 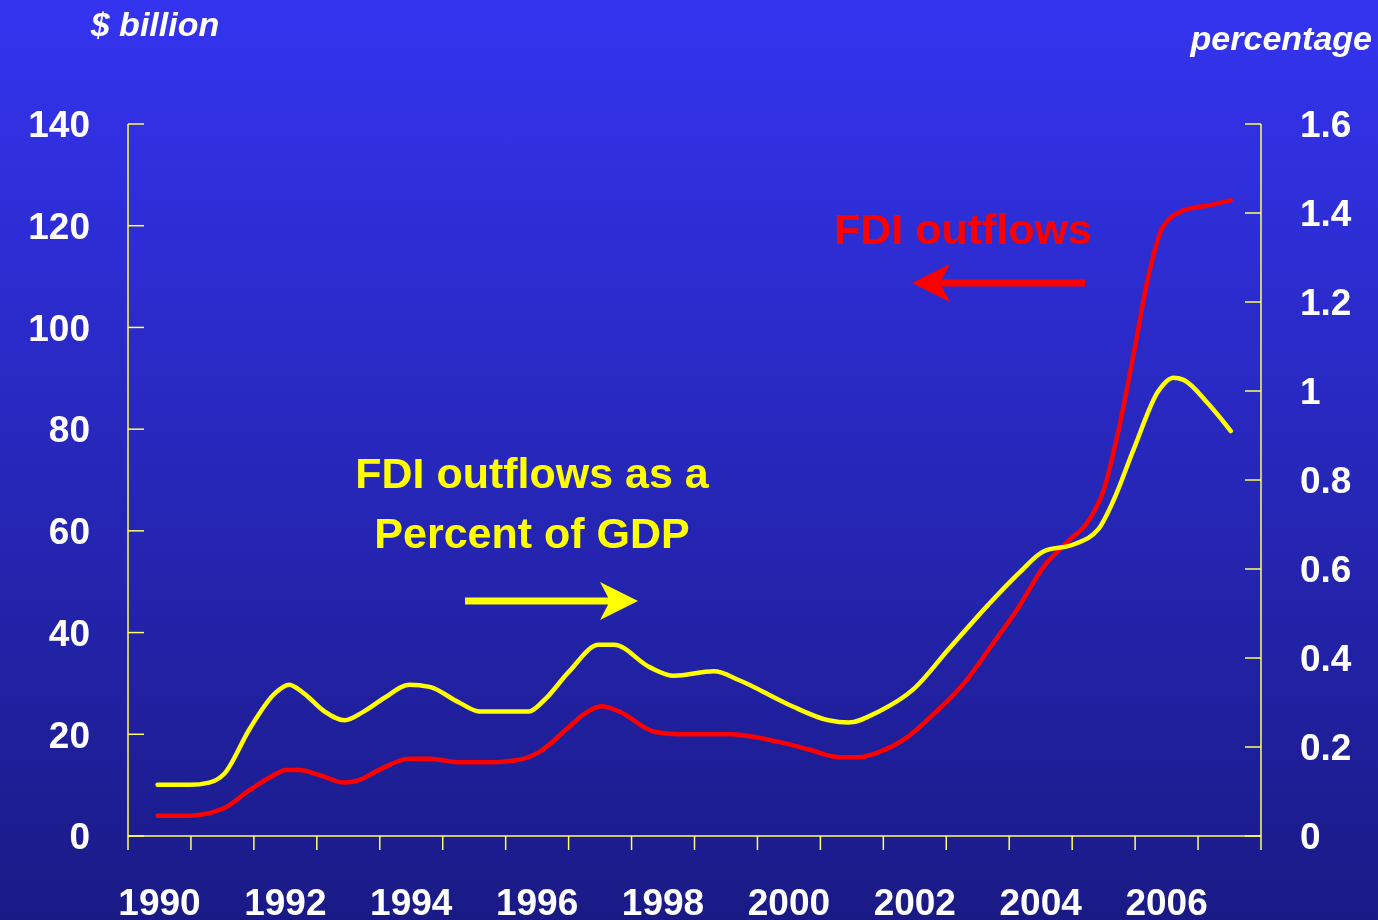 What do you see at coordinates (789, 901) in the screenshot?
I see `x-tick-label: 2000` at bounding box center [789, 901].